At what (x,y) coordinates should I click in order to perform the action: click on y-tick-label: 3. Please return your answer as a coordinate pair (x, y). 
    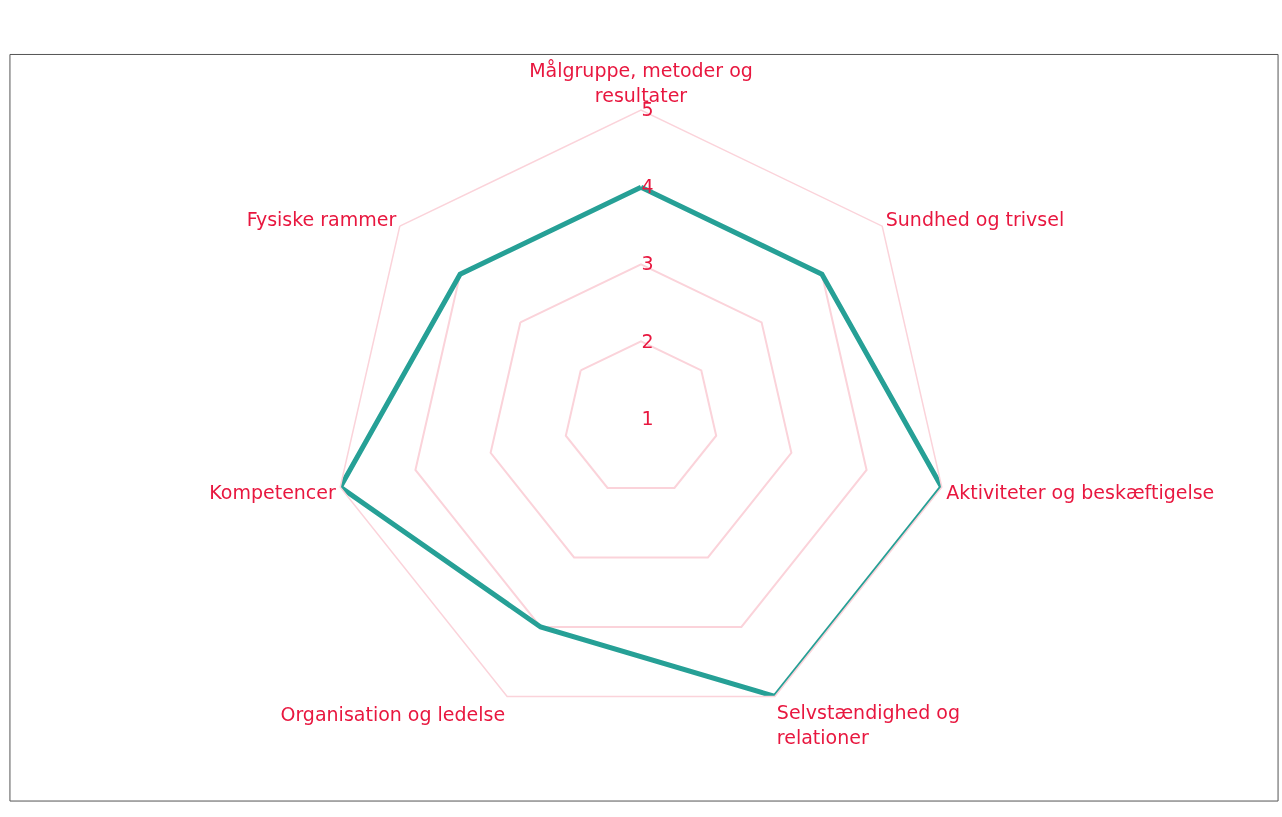
    Looking at the image, I should click on (647, 263).